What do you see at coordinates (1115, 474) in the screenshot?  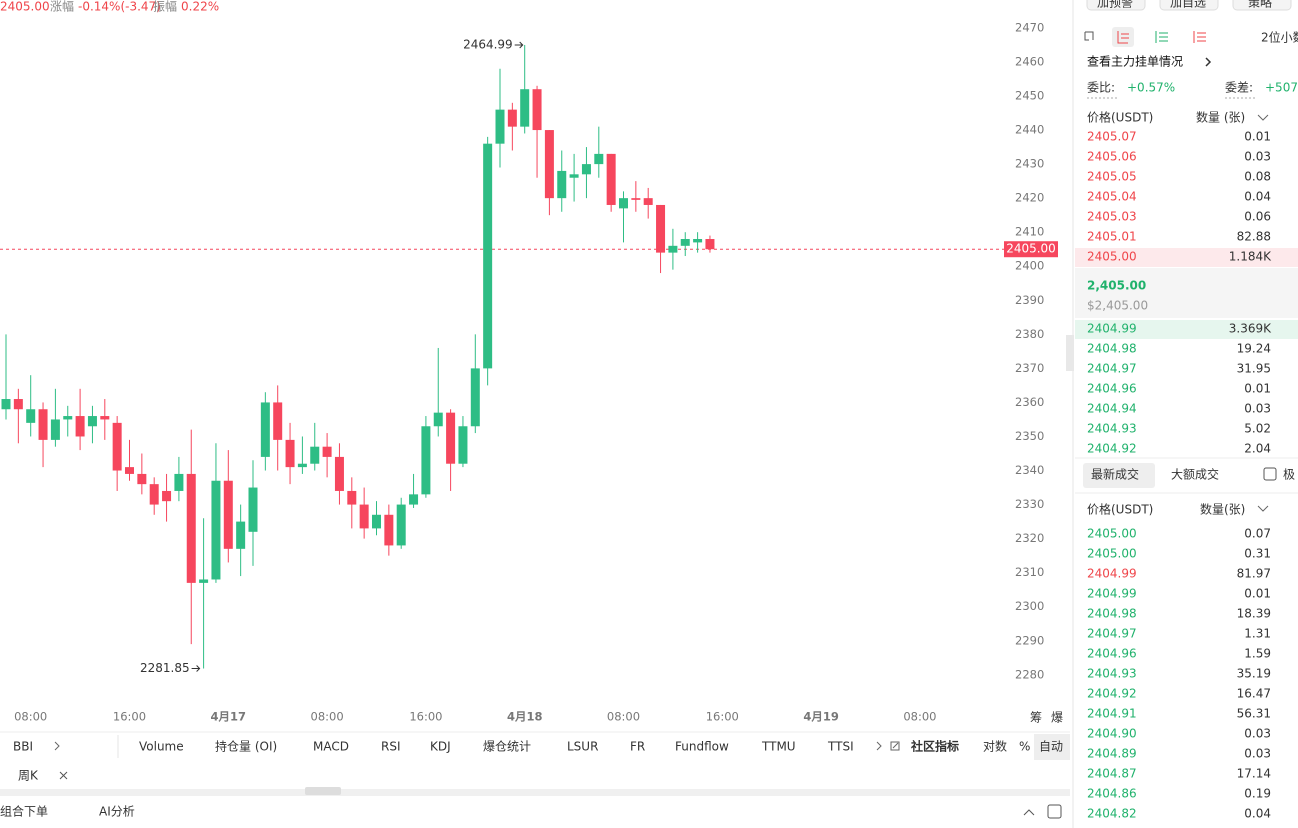 I see `tab: 最新成交` at bounding box center [1115, 474].